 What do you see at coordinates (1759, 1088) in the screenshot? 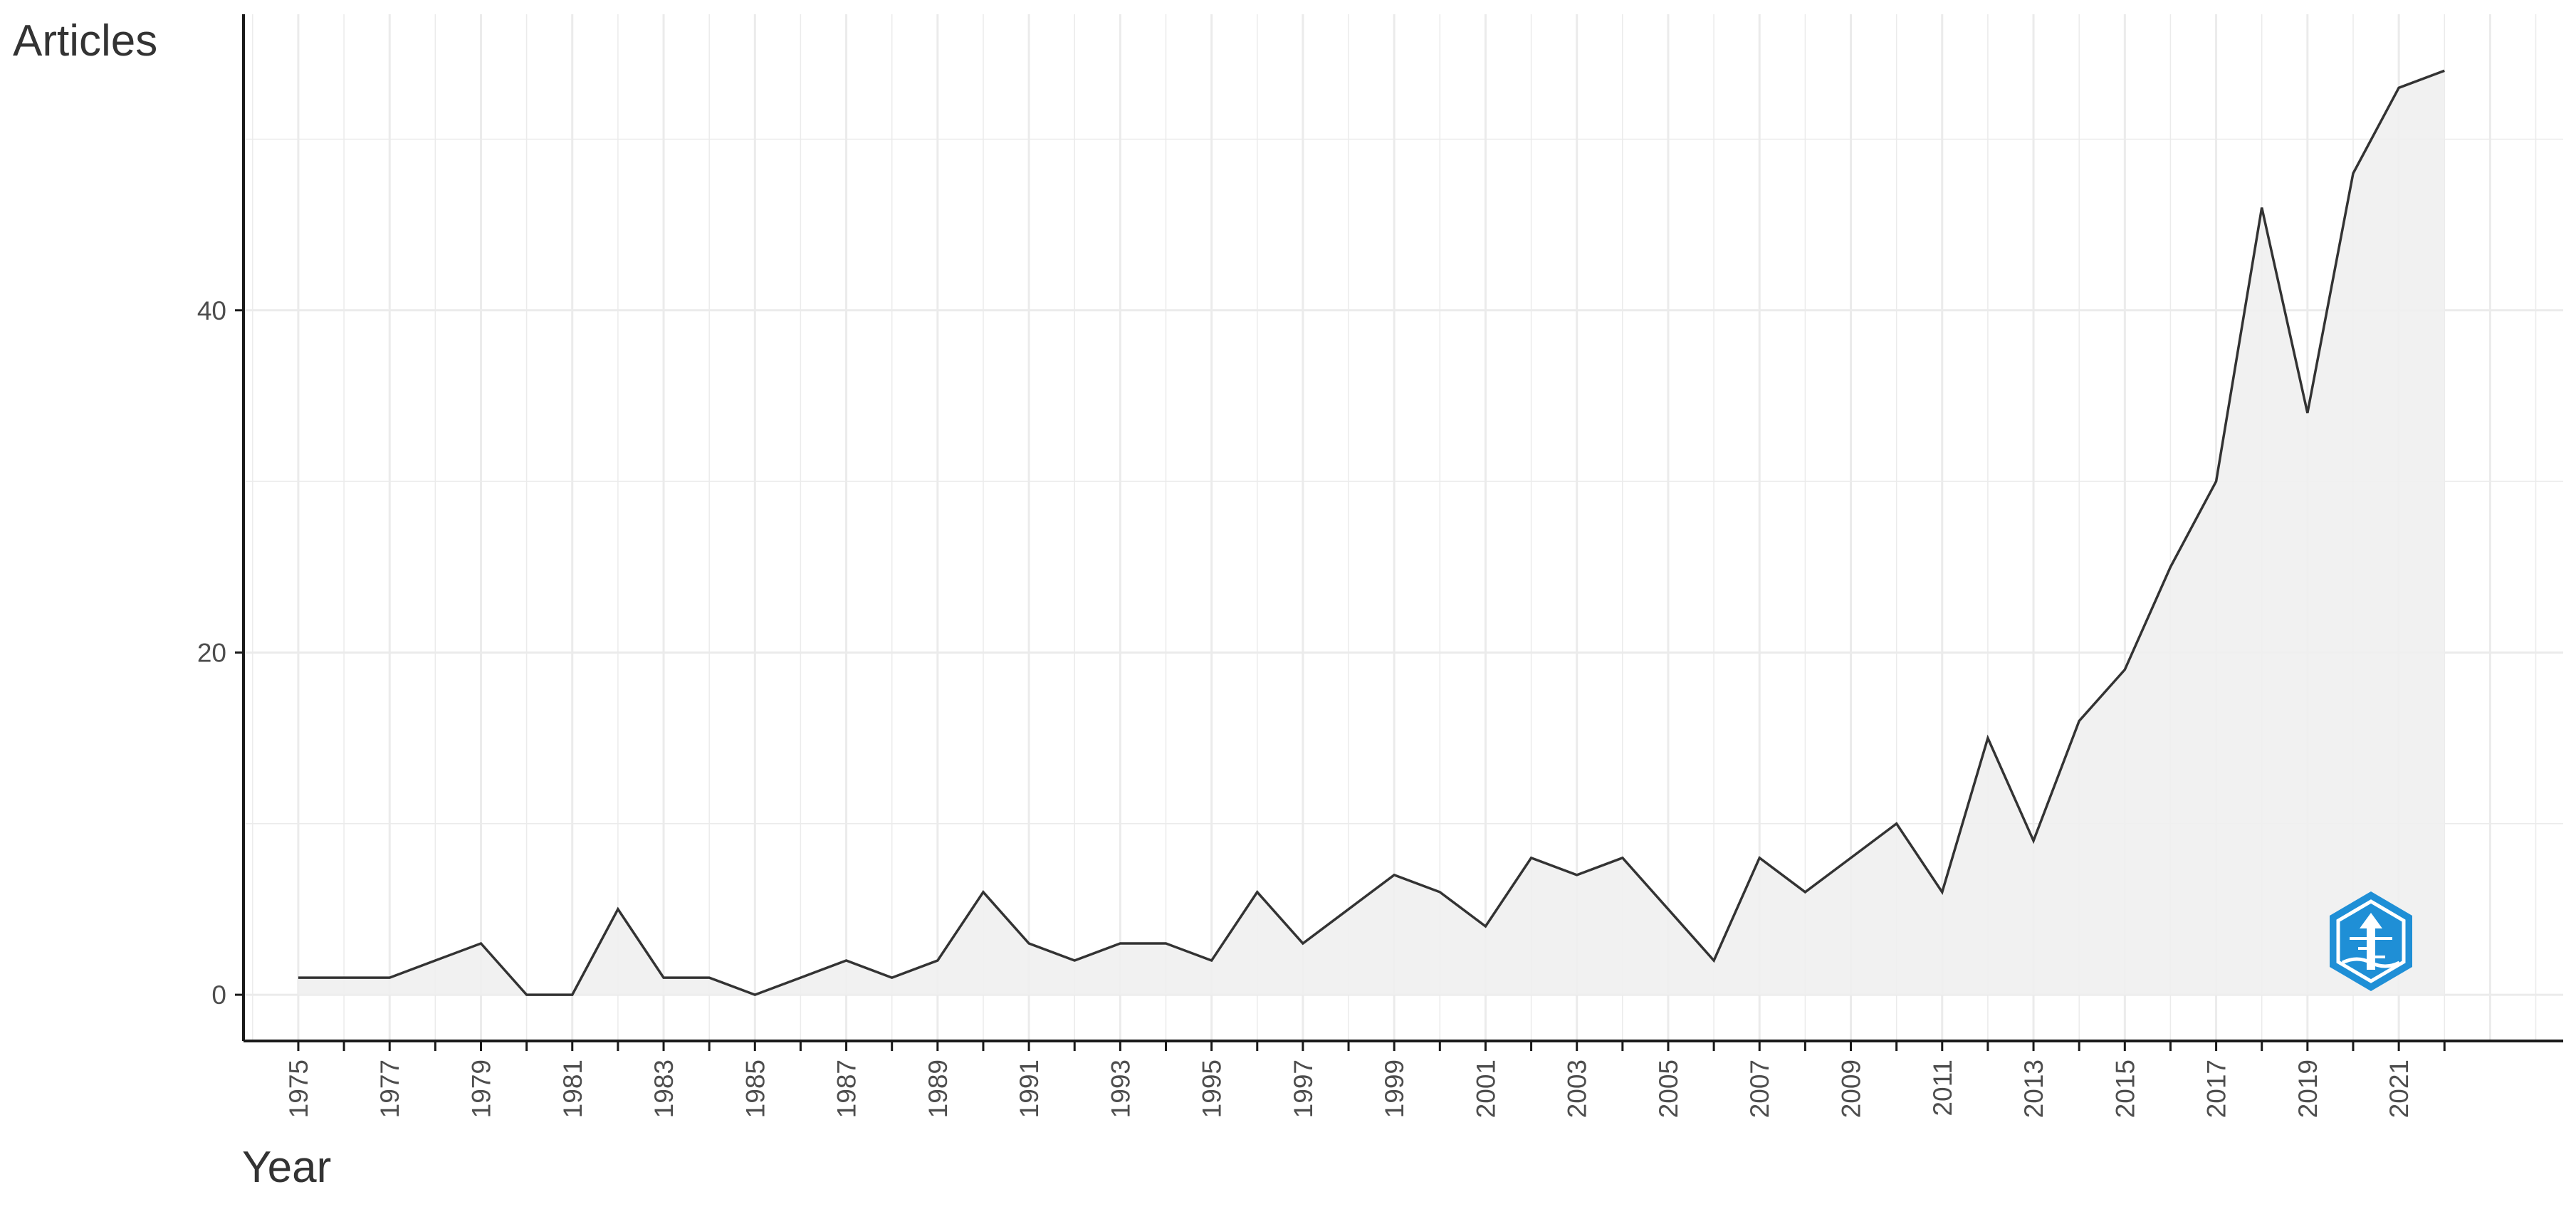
I see `x-tick-label: 2007` at bounding box center [1759, 1088].